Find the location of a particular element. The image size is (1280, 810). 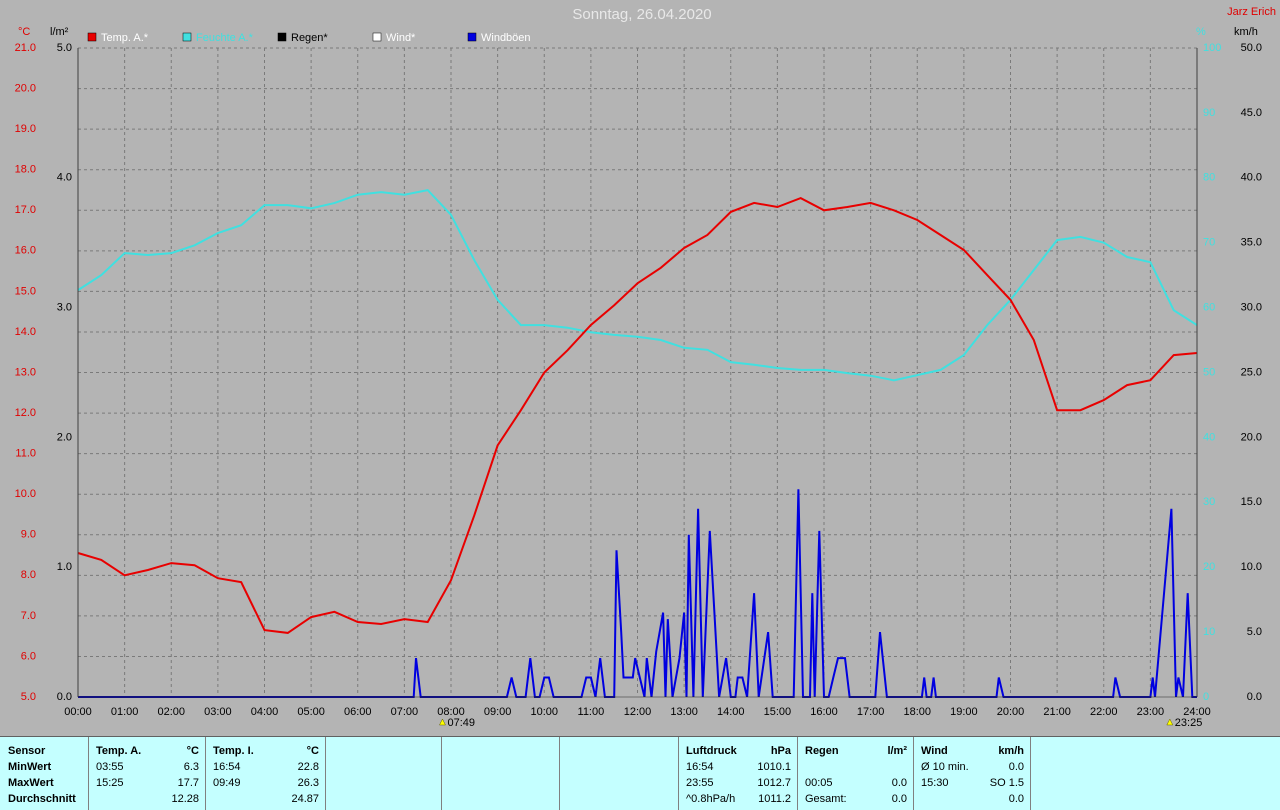

table-cell: km/h is located at coordinates (1011, 751).